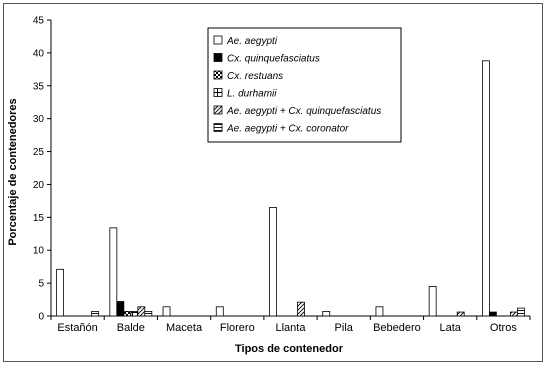 Image resolution: width=546 pixels, height=370 pixels. I want to click on y-tick-label: 35, so click(39, 86).